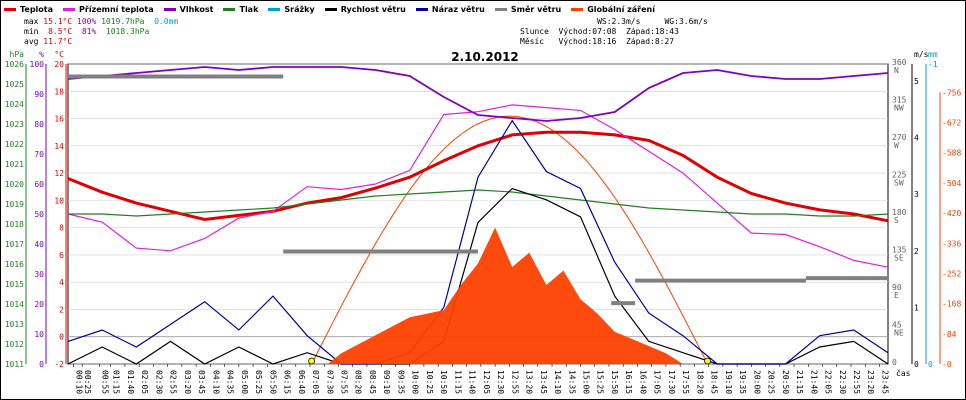 The height and width of the screenshot is (400, 966). What do you see at coordinates (123, 21) in the screenshot?
I see `stats-max-press: 1019.7hPa` at bounding box center [123, 21].